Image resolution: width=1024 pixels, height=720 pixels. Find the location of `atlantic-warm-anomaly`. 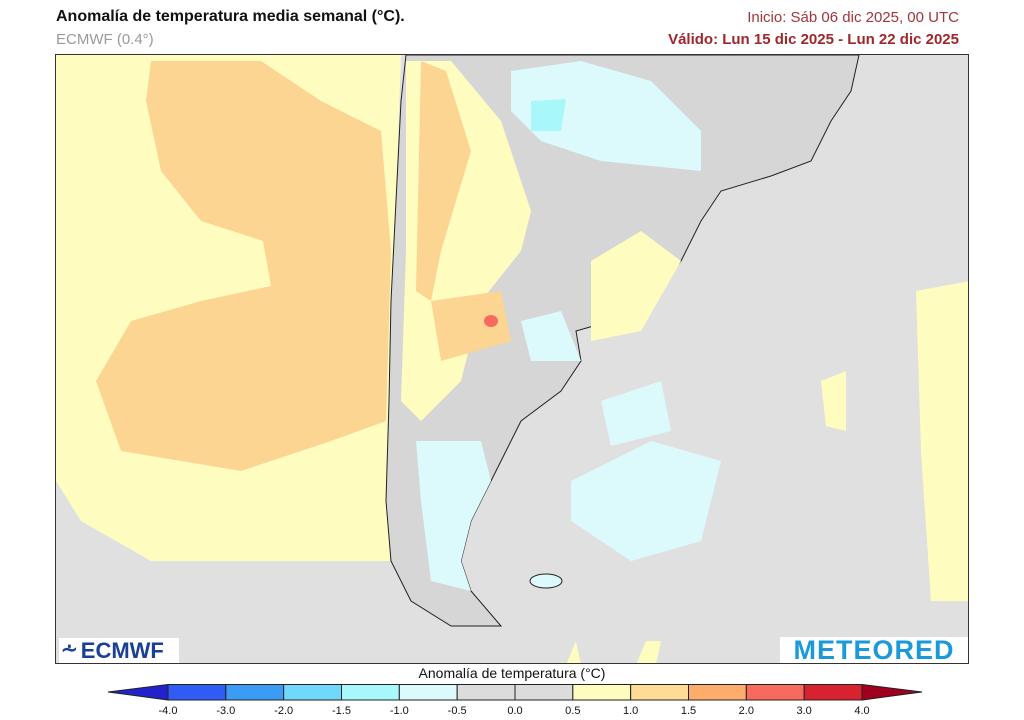

atlantic-warm-anomaly is located at coordinates (942, 441).